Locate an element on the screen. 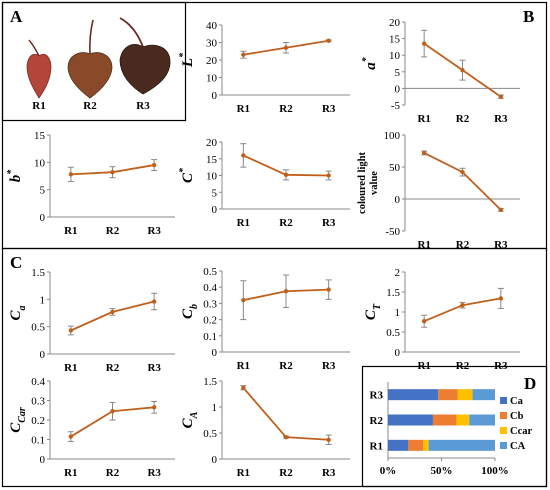 This screenshot has width=550, height=490. y-tick-label-C: 10 is located at coordinates (212, 177).